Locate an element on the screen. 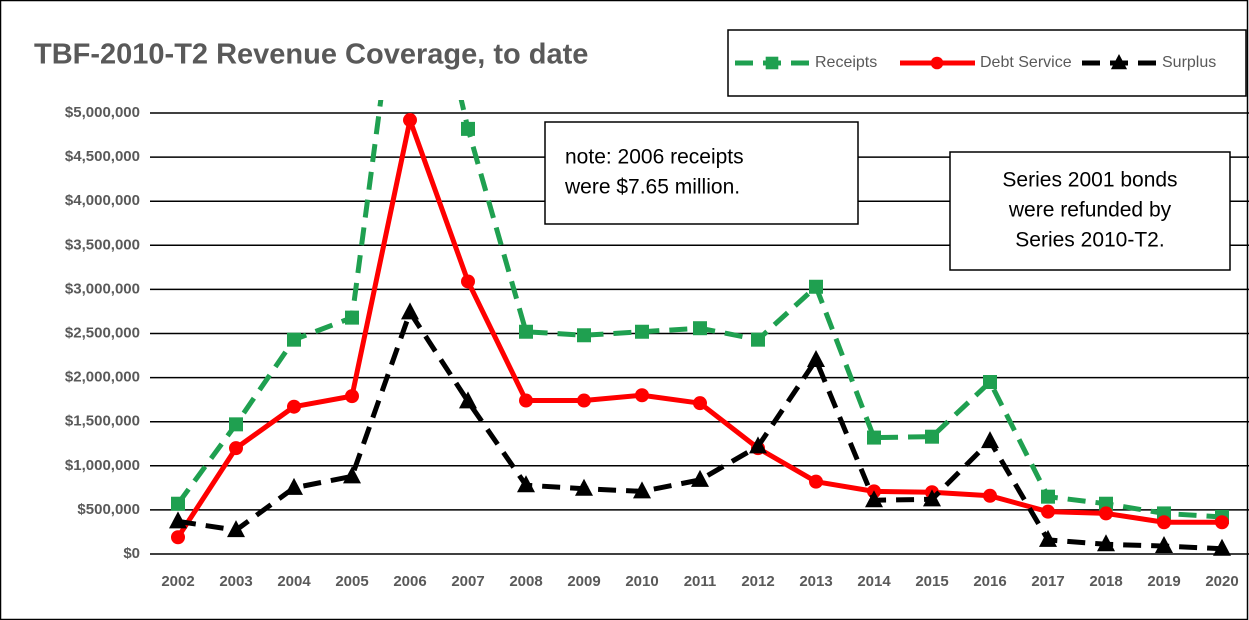 The height and width of the screenshot is (620, 1249). x-tick-label: 2012 is located at coordinates (757, 581).